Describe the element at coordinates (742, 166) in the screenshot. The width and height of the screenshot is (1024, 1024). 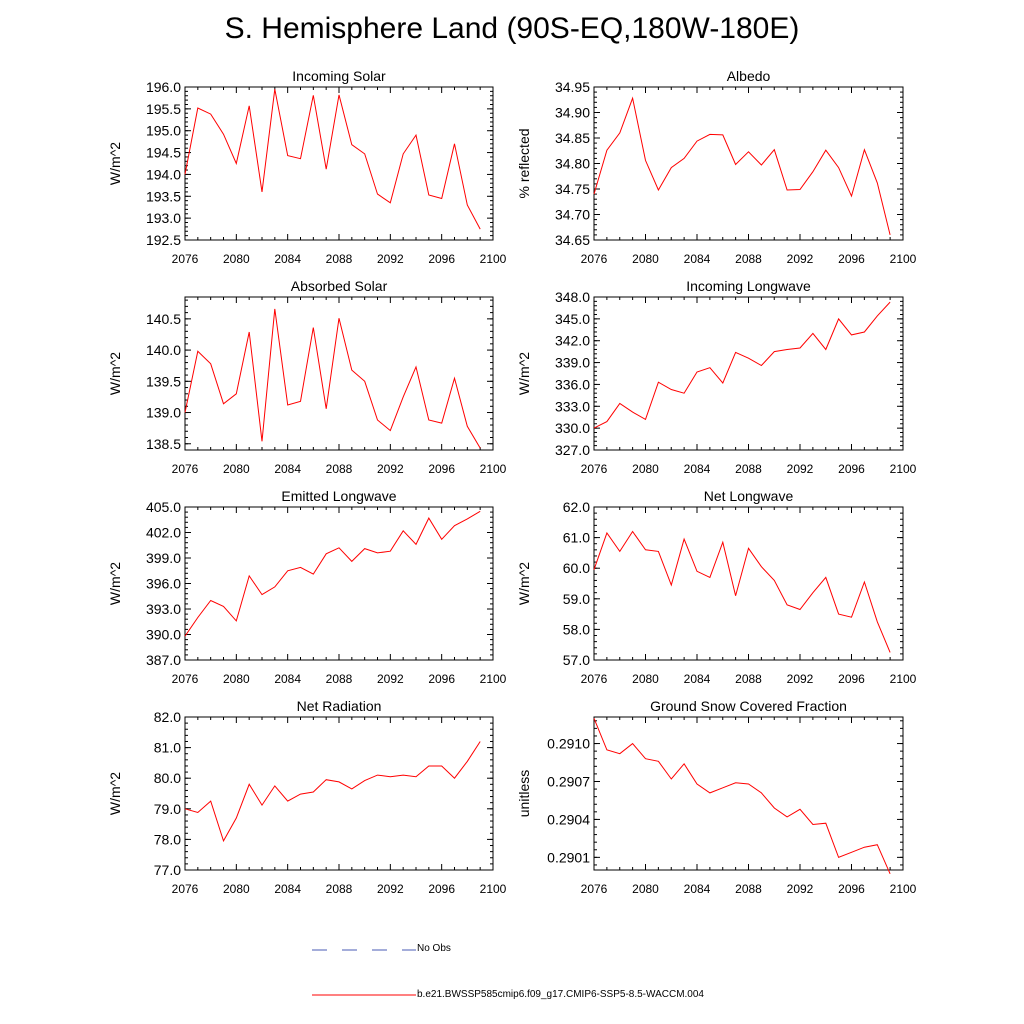
I see `albedo-series-line` at that location.